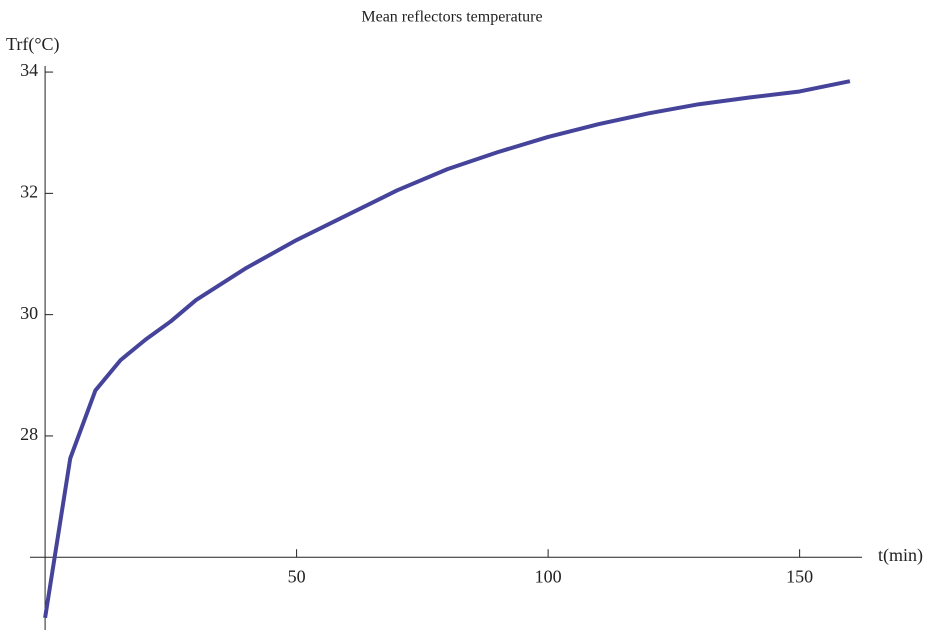 Image resolution: width=947 pixels, height=637 pixels. What do you see at coordinates (548, 576) in the screenshot?
I see `x-tick-label: 100` at bounding box center [548, 576].